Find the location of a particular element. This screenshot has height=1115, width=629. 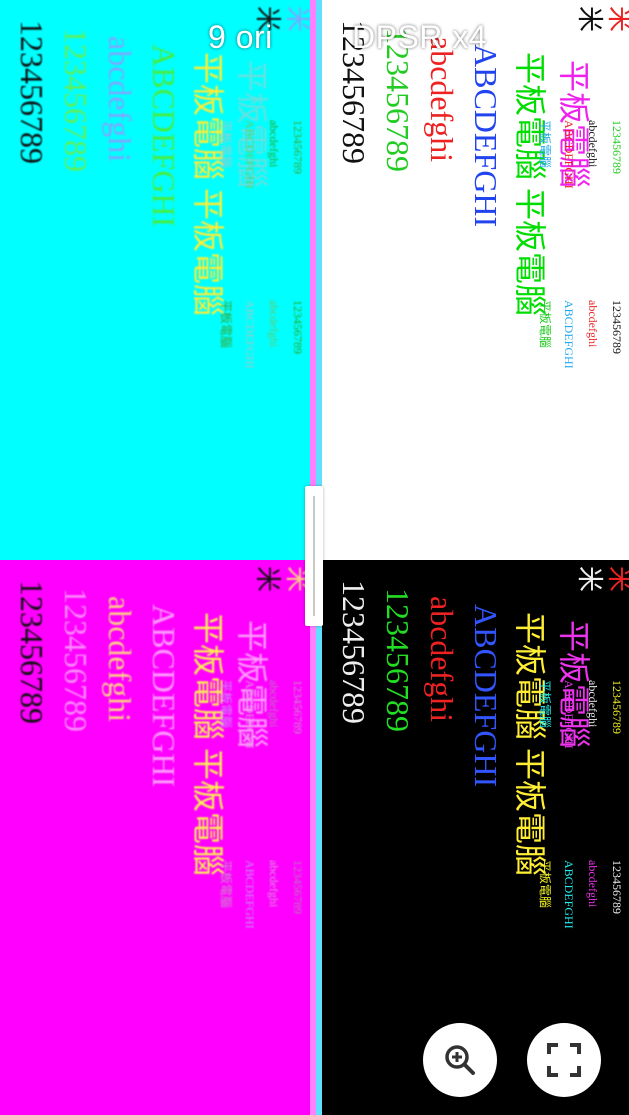

zoom-in-icon is located at coordinates (460, 1060).